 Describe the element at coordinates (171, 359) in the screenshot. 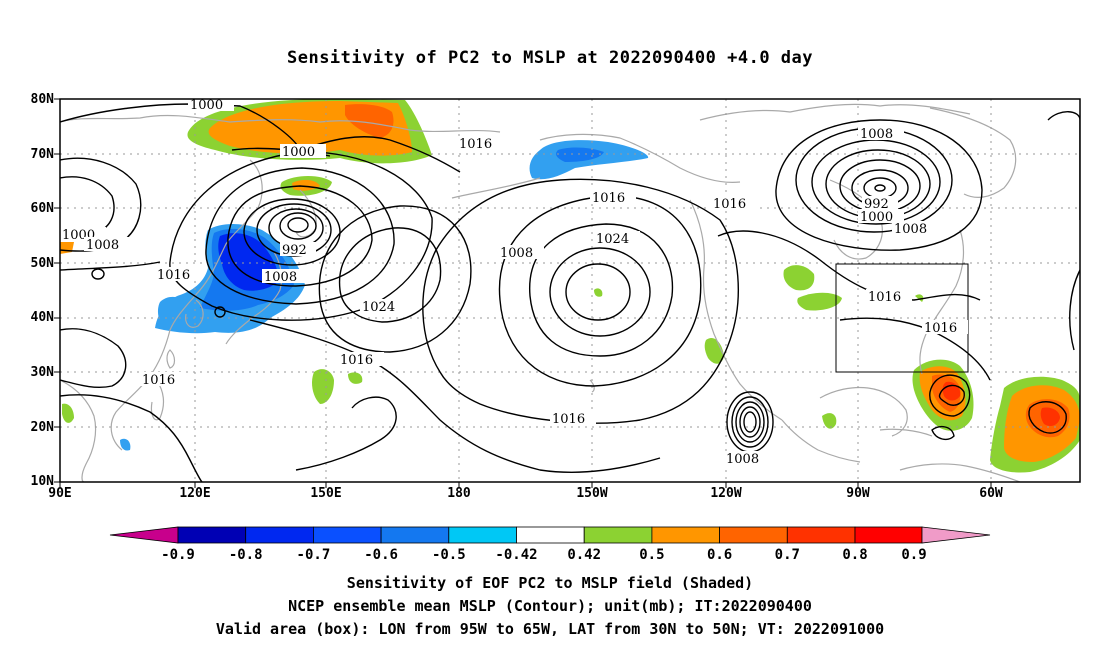

I see `coast-taiwan` at that location.